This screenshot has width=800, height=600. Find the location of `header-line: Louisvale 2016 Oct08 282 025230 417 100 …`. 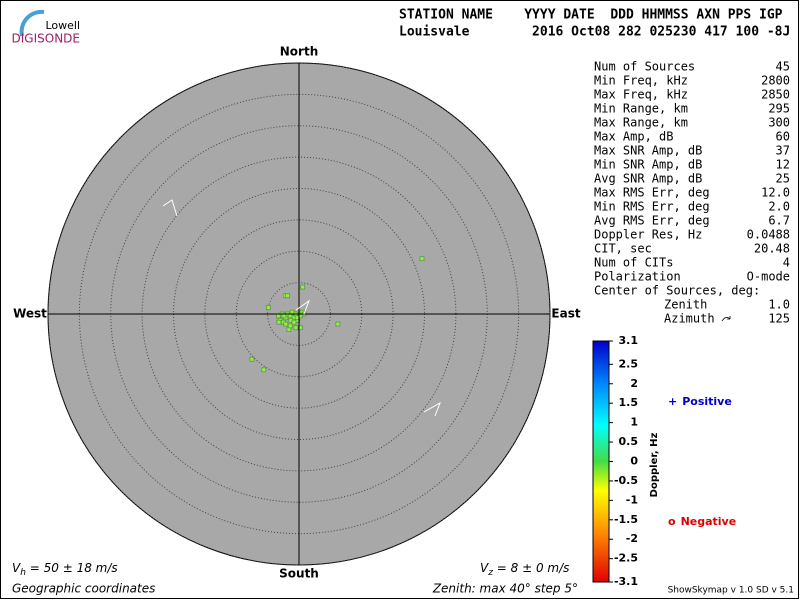

header-line: Louisvale 2016 Oct08 282 025230 417 100 … is located at coordinates (594, 32).